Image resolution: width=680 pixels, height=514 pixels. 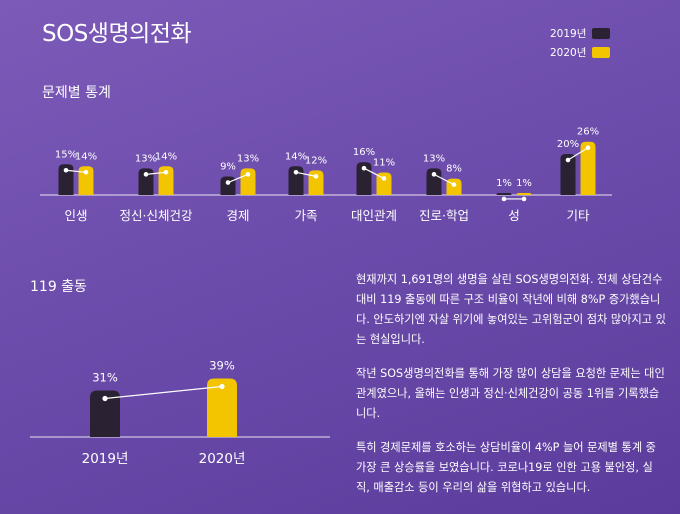 I want to click on value-label-2019-0: 15%, so click(x=66, y=154).